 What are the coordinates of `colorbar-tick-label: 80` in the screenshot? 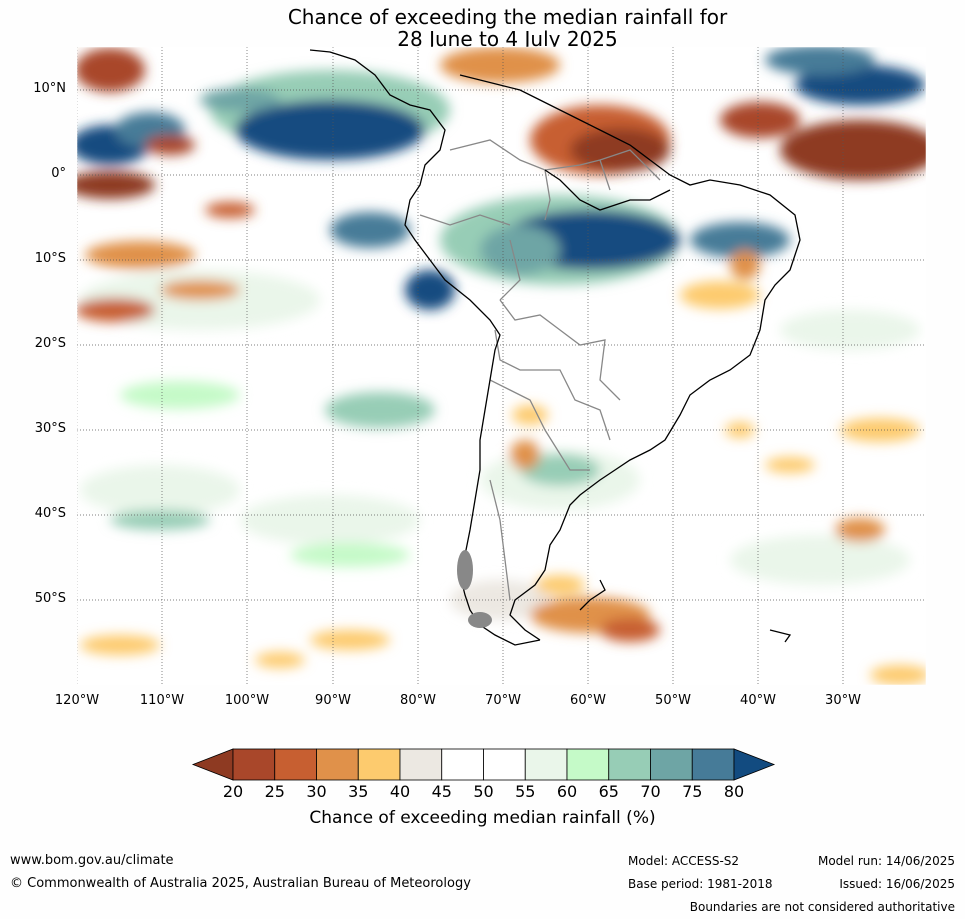 It's located at (734, 791).